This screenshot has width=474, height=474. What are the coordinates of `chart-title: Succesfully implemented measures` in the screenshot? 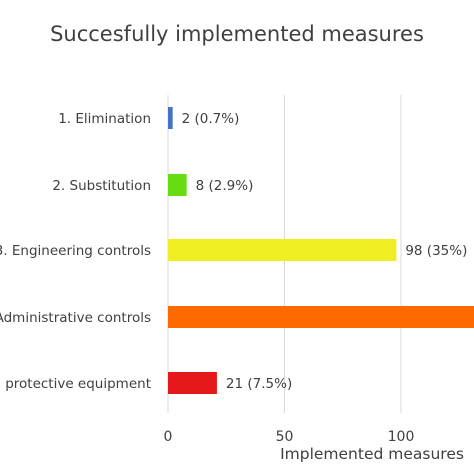 It's located at (237, 34).